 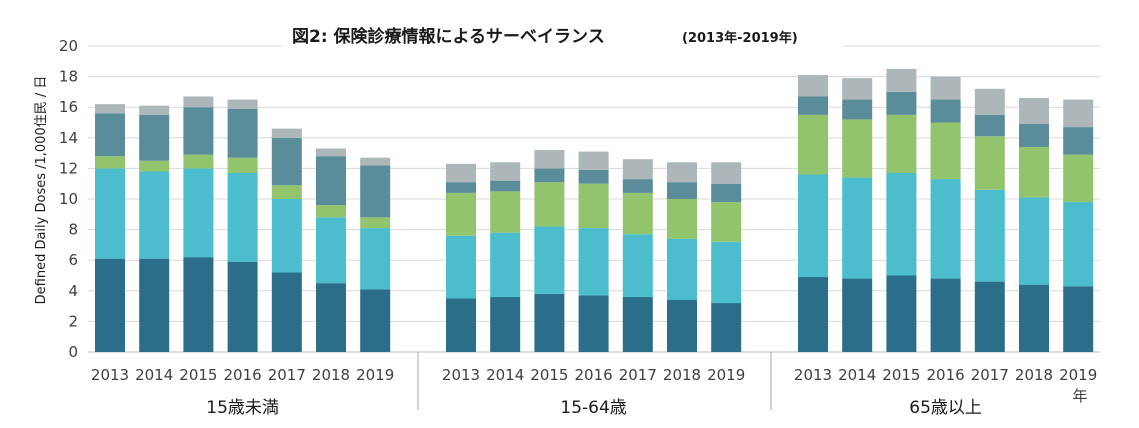 I want to click on x-tick-label: 2017, so click(x=287, y=375).